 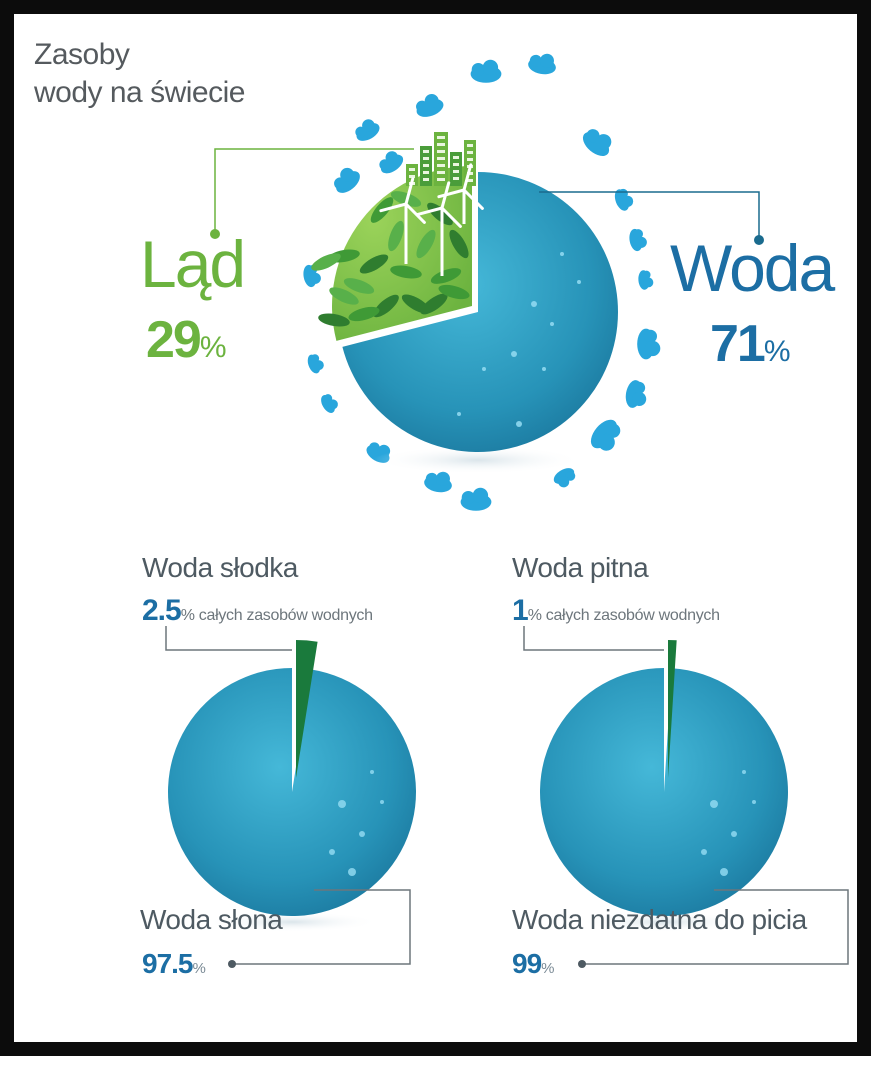 I want to click on drink-leader-line, so click(x=593, y=638).